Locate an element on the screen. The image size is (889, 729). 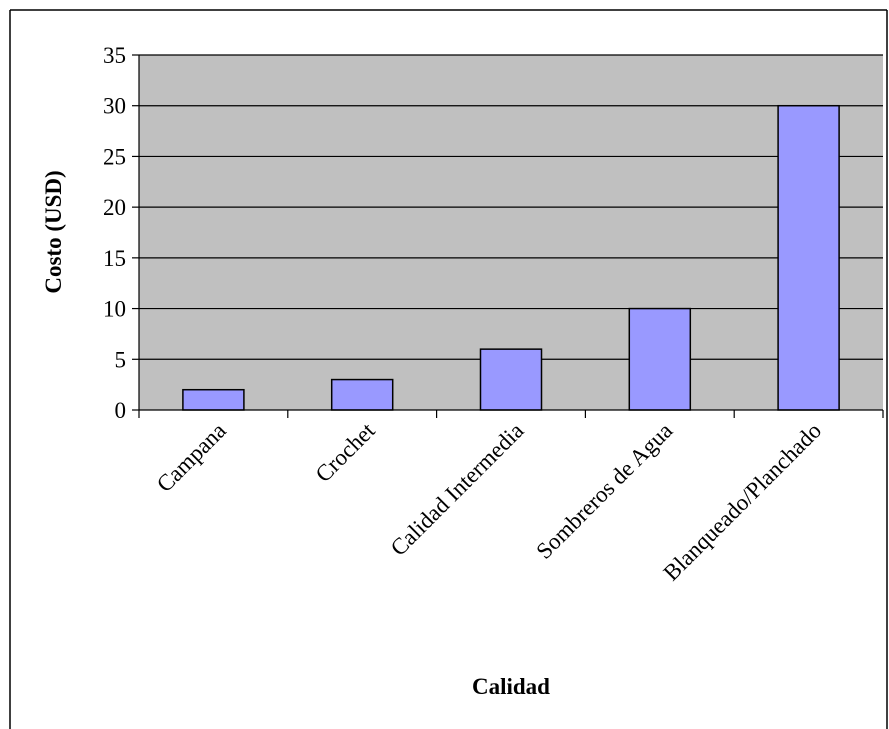
x-tick-label: Calidad Intermedia is located at coordinates (457, 489).